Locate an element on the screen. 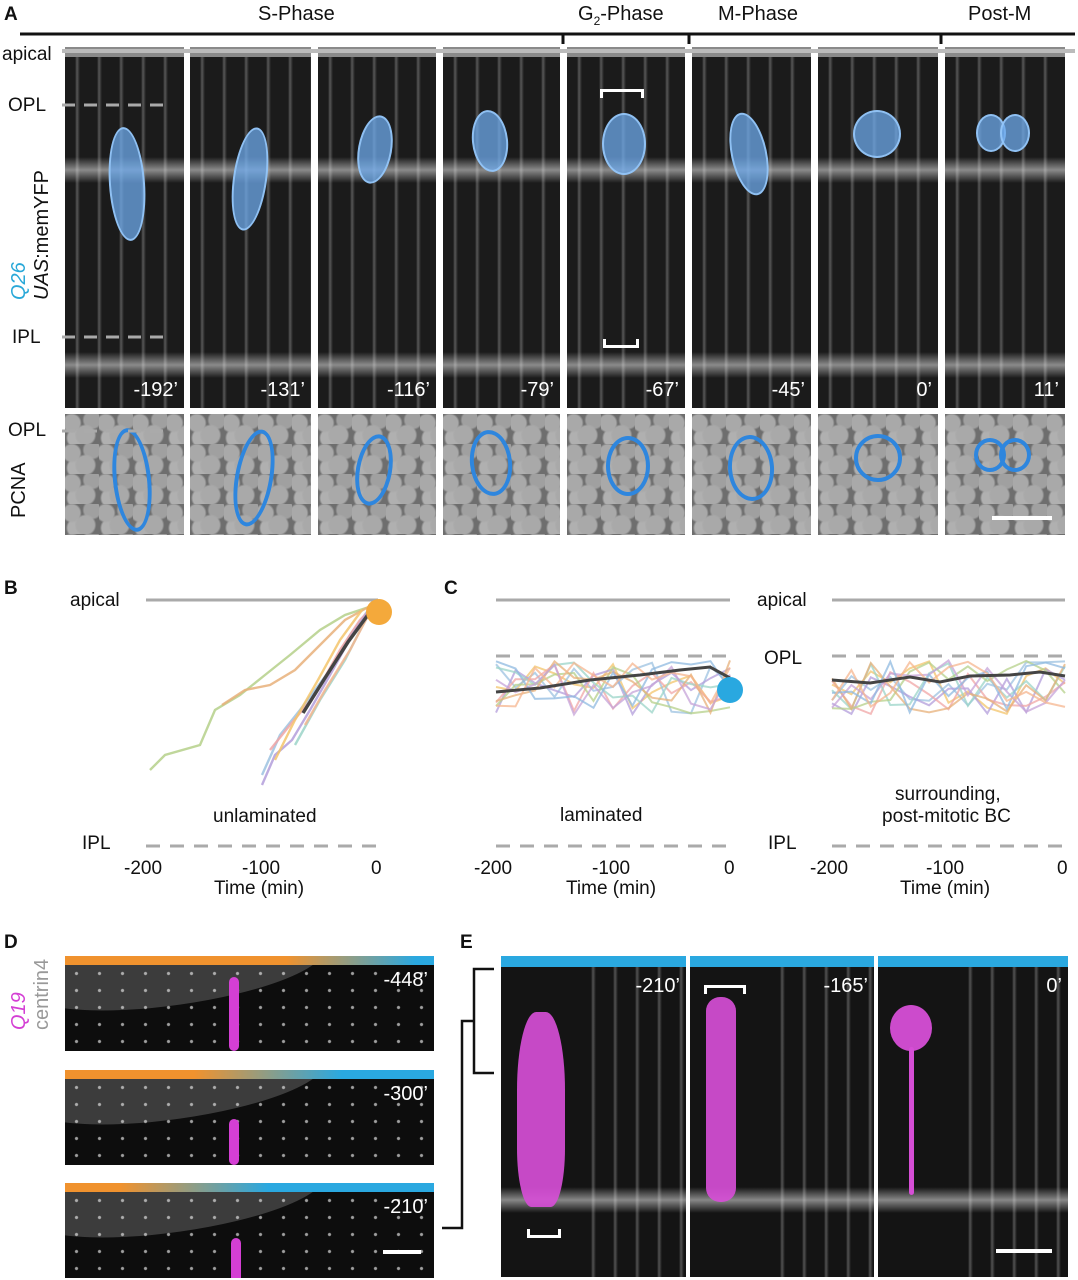  category-laminated: laminated is located at coordinates (601, 815).